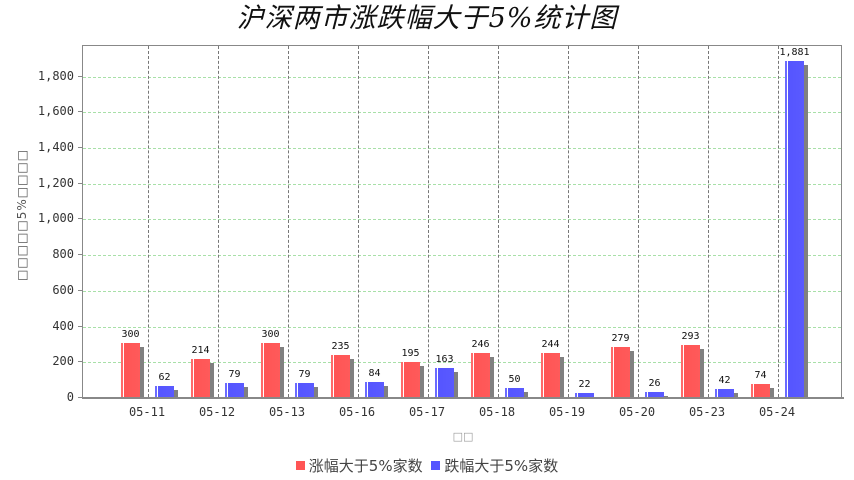 The width and height of the screenshot is (854, 480). Describe the element at coordinates (777, 412) in the screenshot. I see `x-tick-label: 05-24` at that location.